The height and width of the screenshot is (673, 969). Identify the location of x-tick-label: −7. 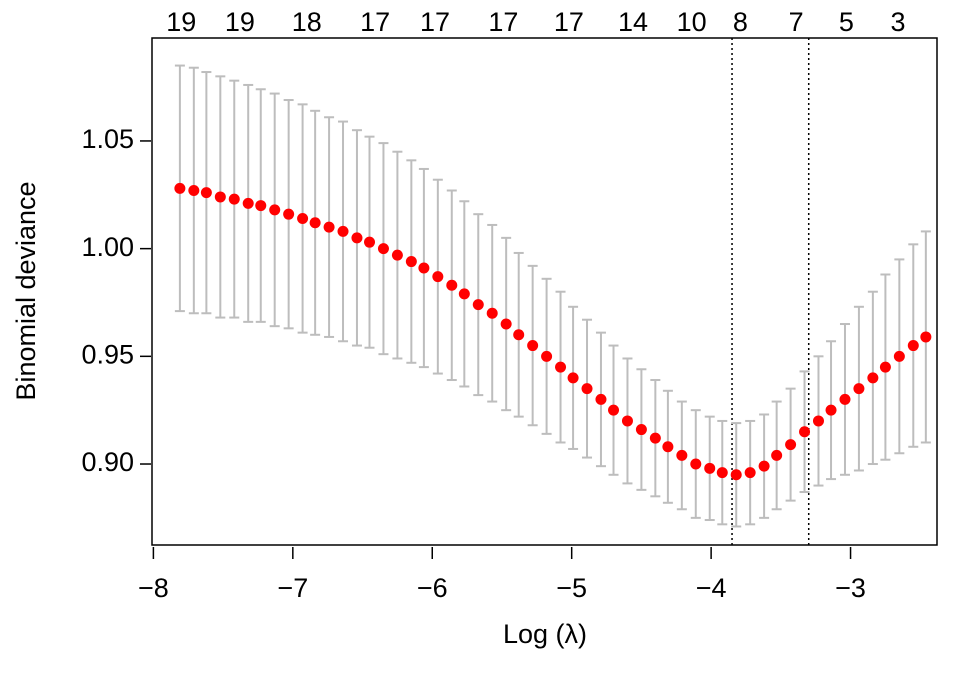
(292, 588).